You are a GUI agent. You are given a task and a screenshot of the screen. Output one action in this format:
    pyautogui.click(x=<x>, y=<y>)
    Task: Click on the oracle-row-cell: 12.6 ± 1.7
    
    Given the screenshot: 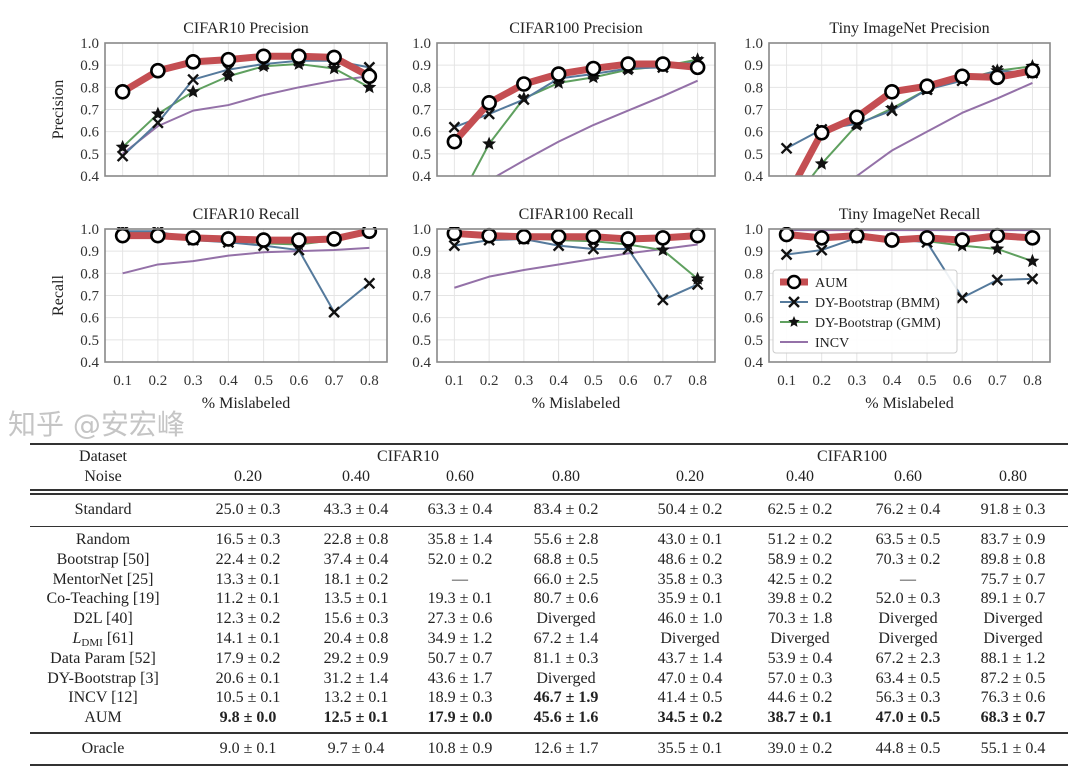 What is the action you would take?
    pyautogui.click(x=566, y=748)
    